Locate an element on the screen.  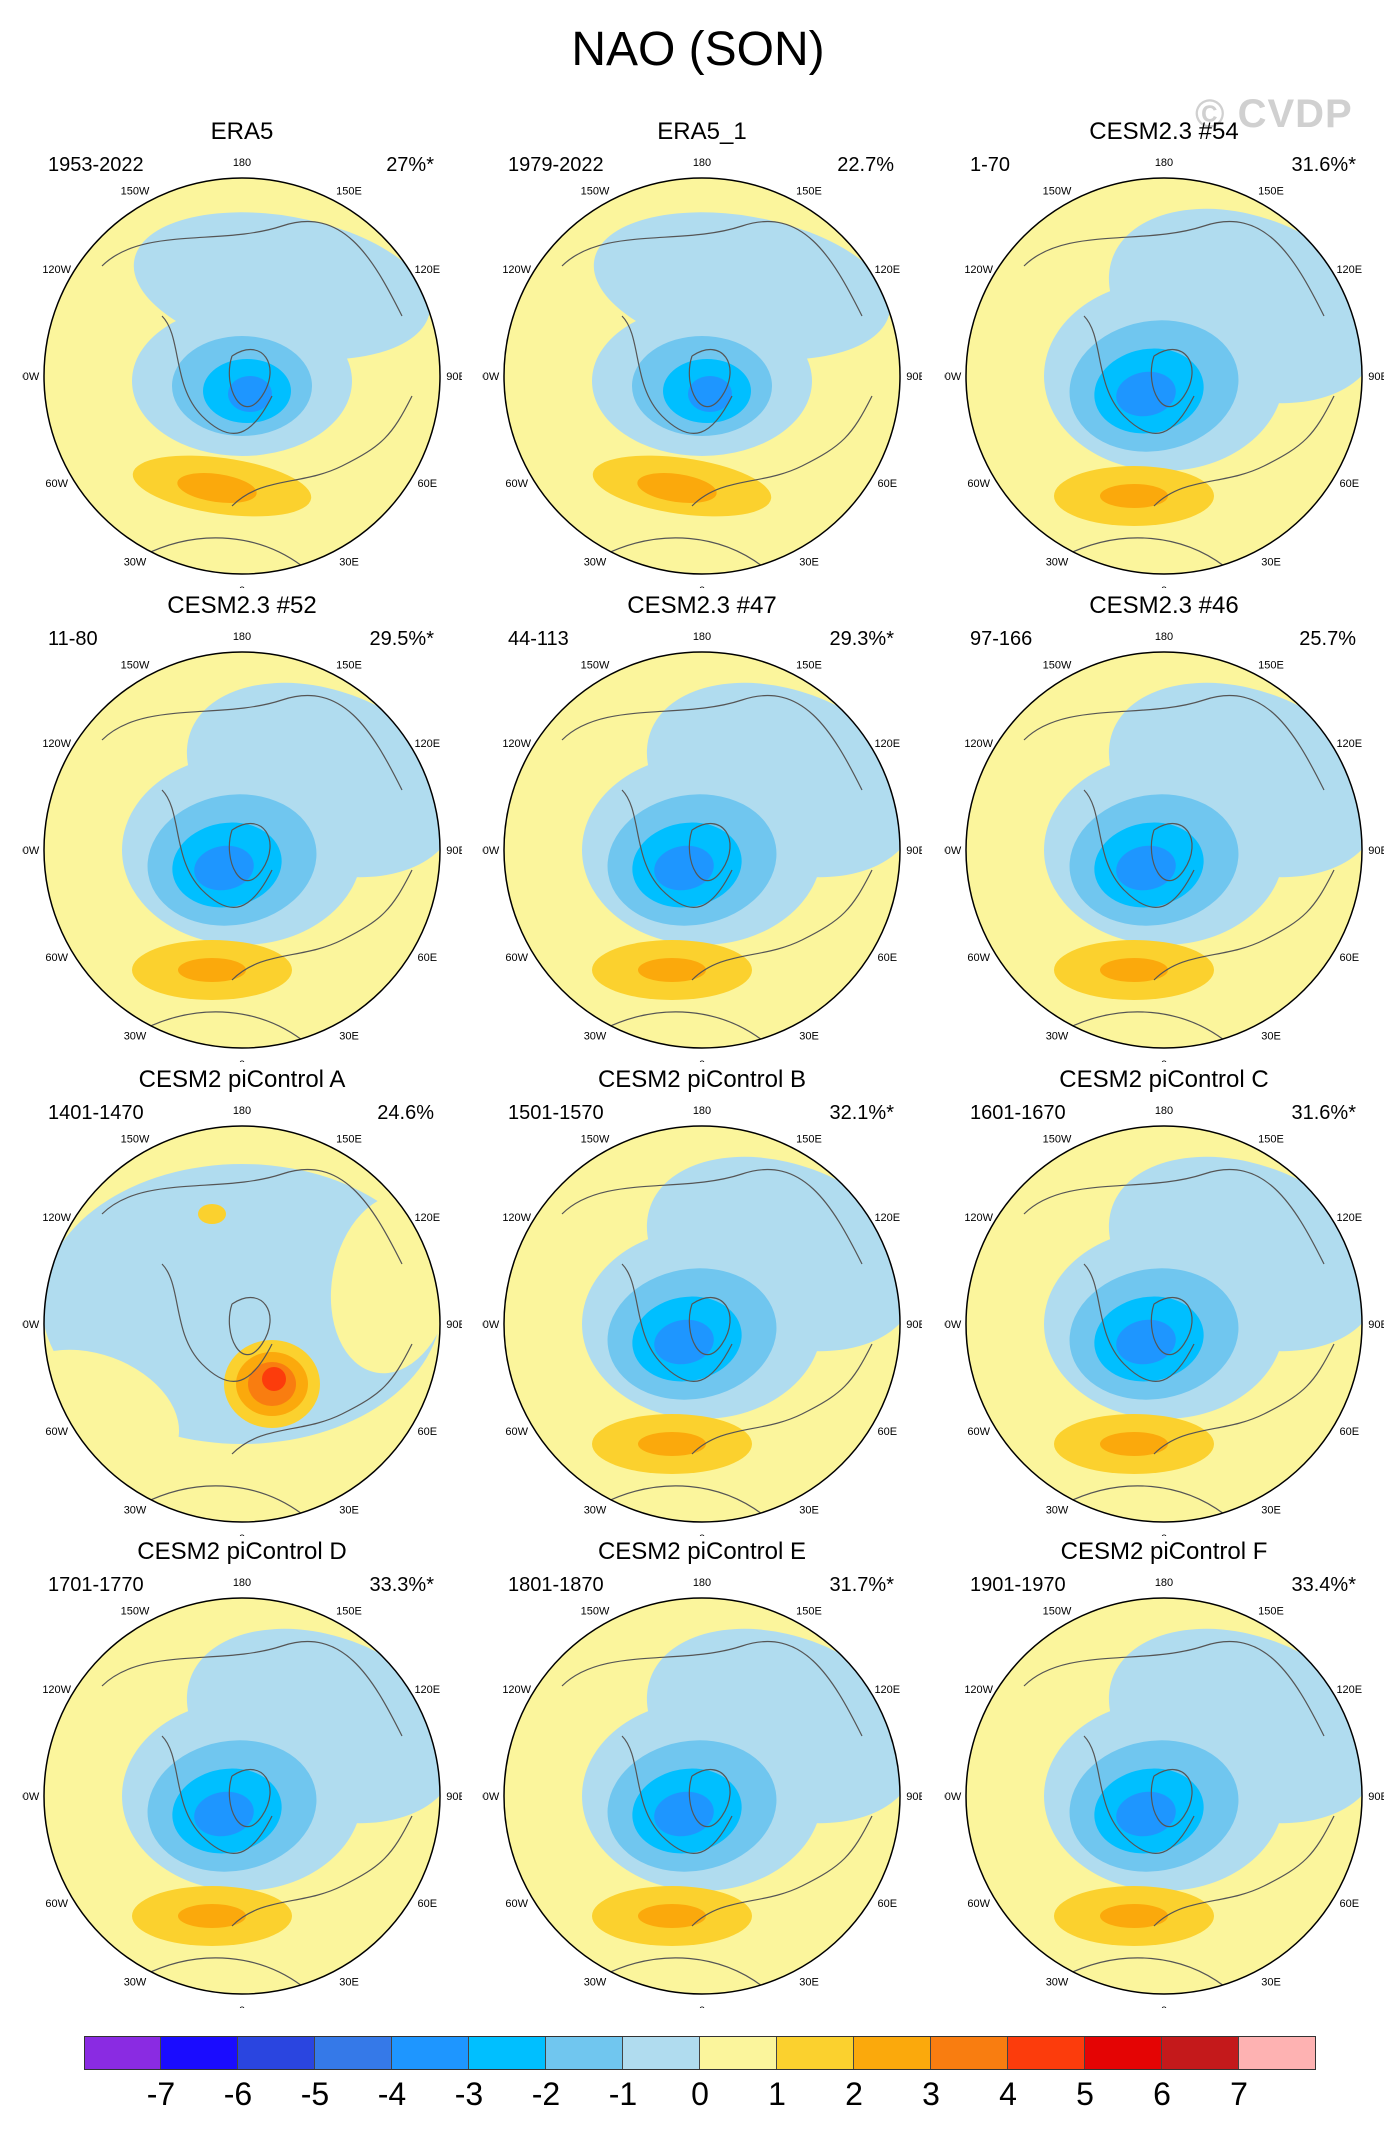
panel-title: CESM2 piControl F is located at coordinates (1164, 1551).